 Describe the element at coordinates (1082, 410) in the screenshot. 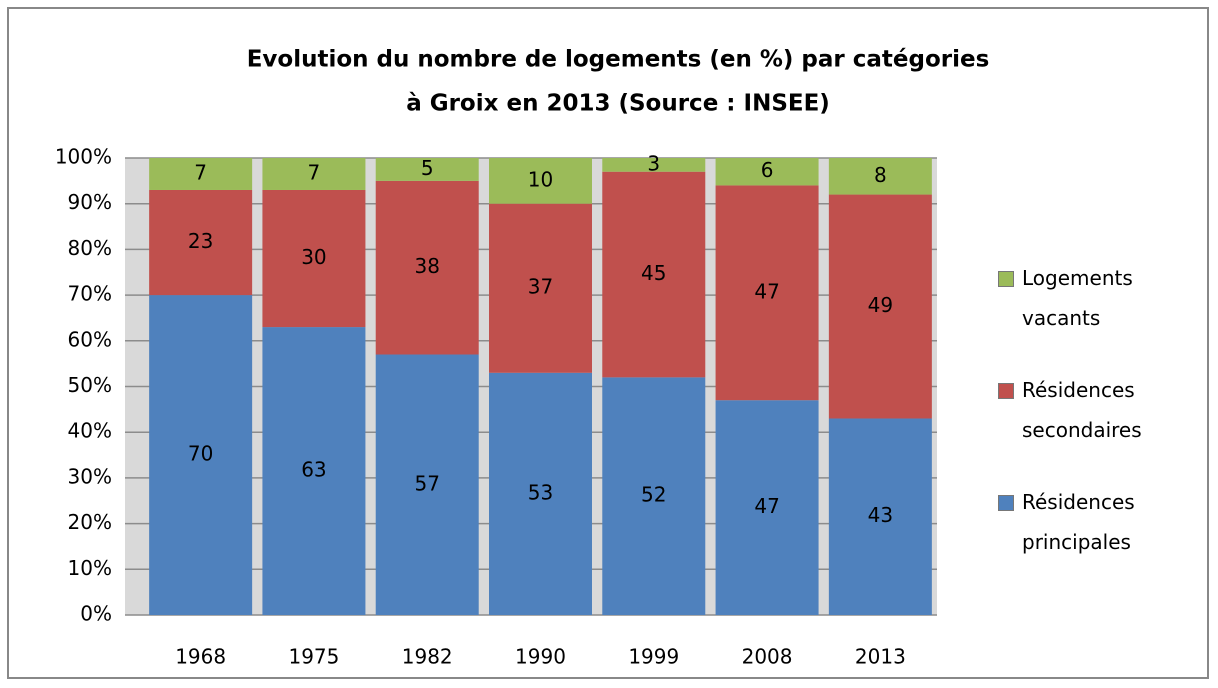

I see `legend-label: Résidences secondaires` at that location.